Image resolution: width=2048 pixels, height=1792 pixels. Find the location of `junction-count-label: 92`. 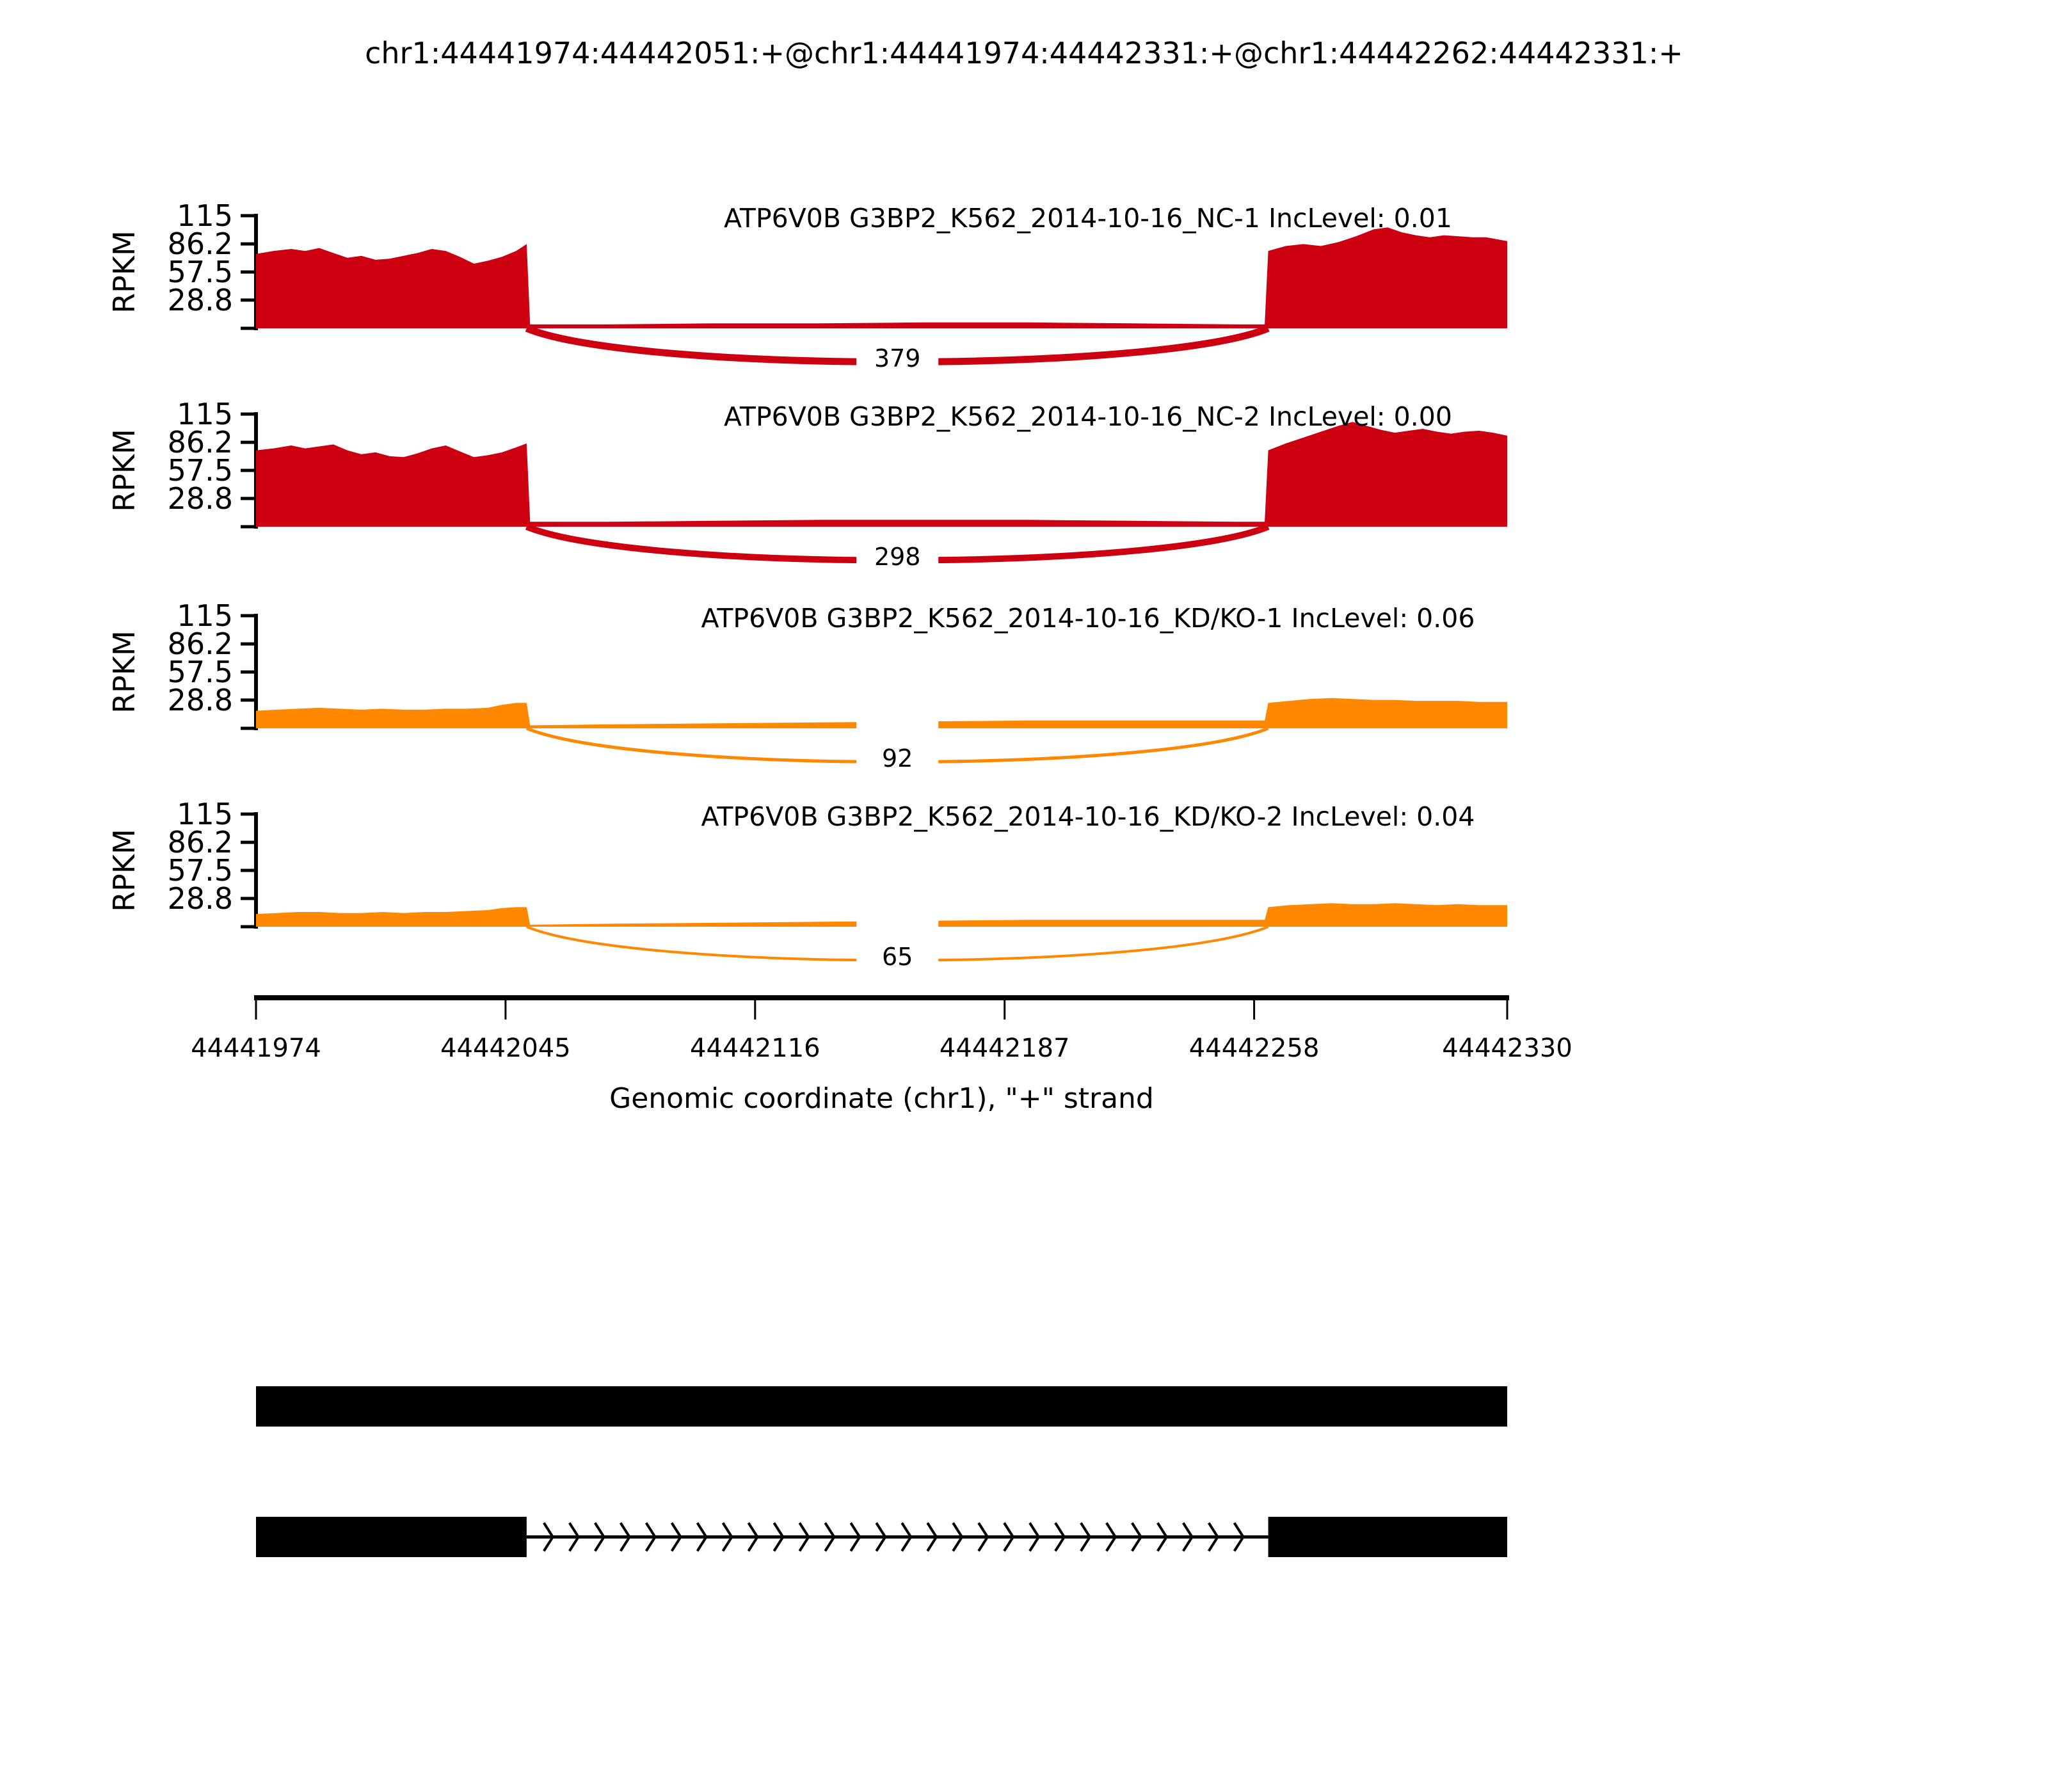

junction-count-label: 92 is located at coordinates (897, 758).